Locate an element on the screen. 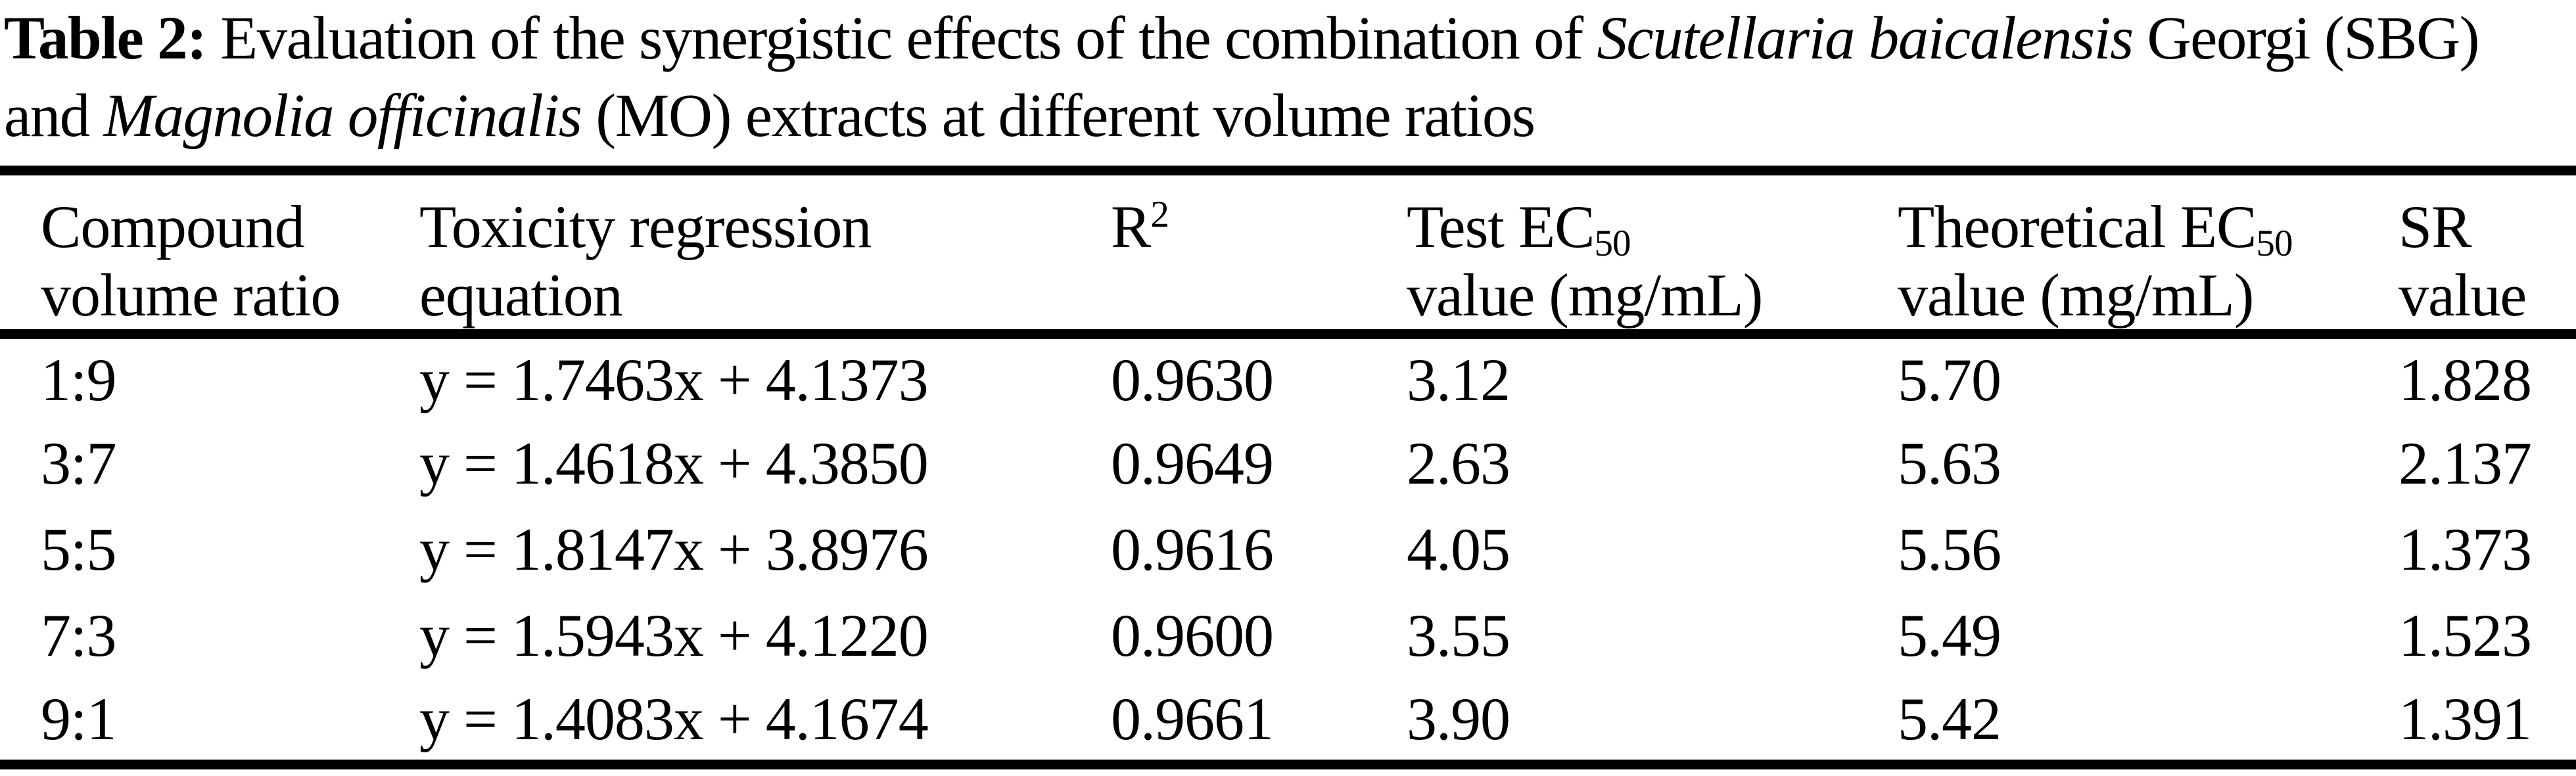  caption-table-number: Table 2: is located at coordinates (105, 38).